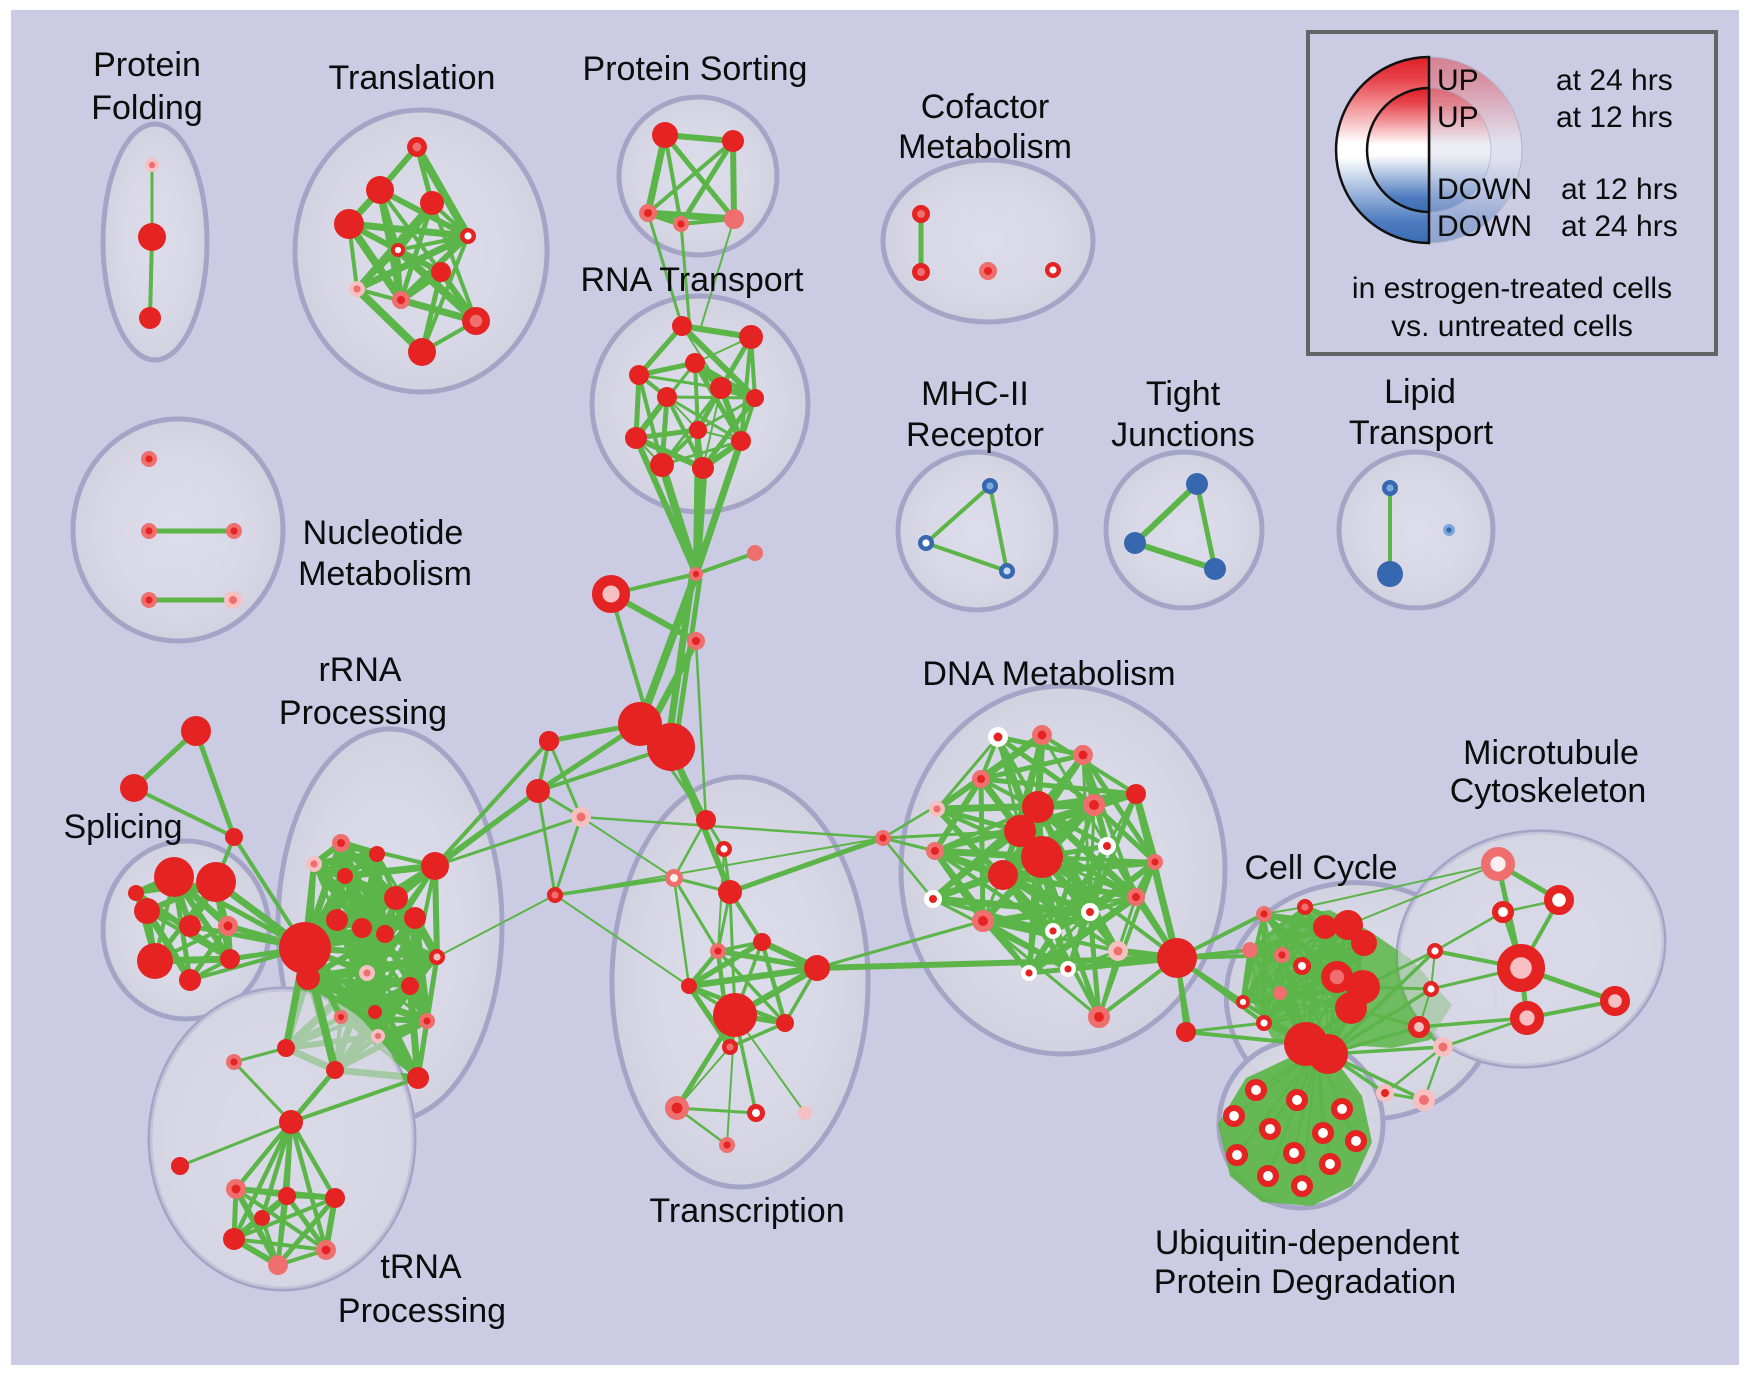 This screenshot has height=1376, width=1750. What do you see at coordinates (122, 827) in the screenshot?
I see `svg-text: Splicing` at bounding box center [122, 827].